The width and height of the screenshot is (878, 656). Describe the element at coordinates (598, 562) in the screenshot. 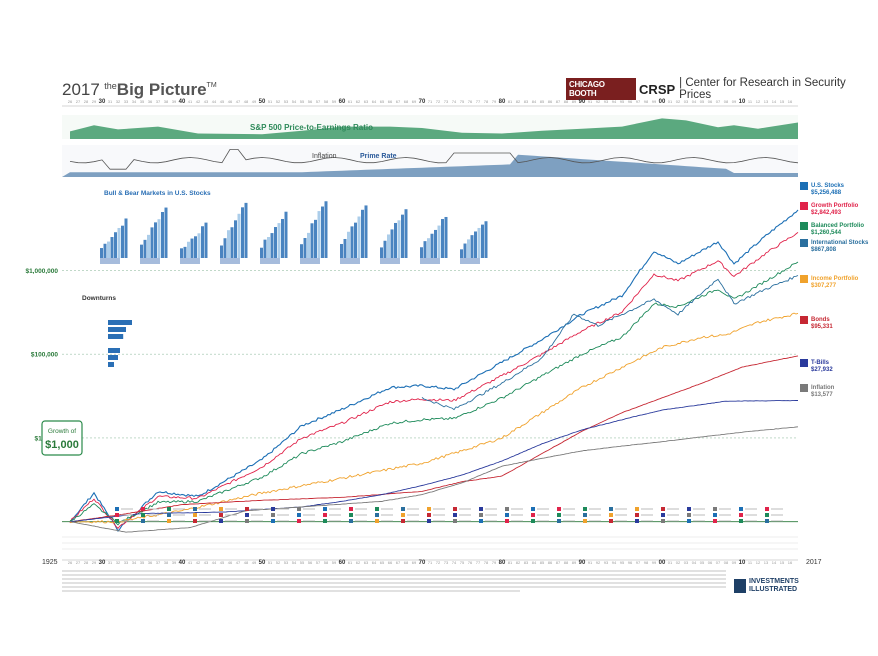

I see `bottom-year-tick: 92` at that location.